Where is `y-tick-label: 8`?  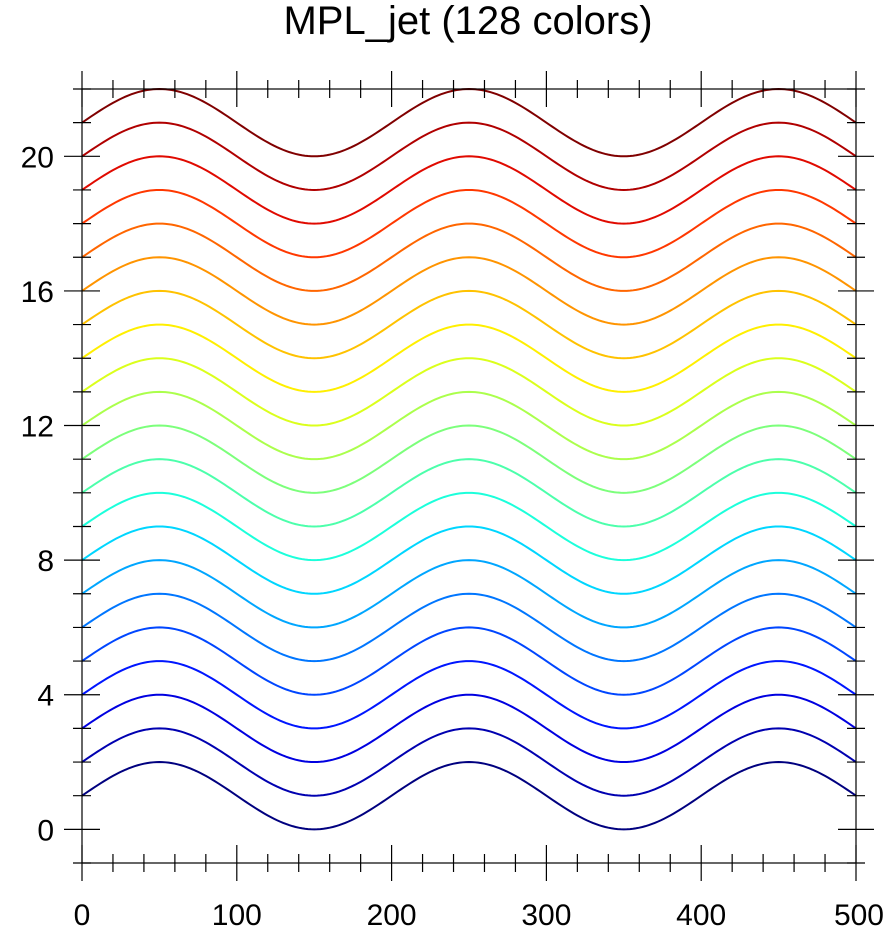 y-tick-label: 8 is located at coordinates (45, 561).